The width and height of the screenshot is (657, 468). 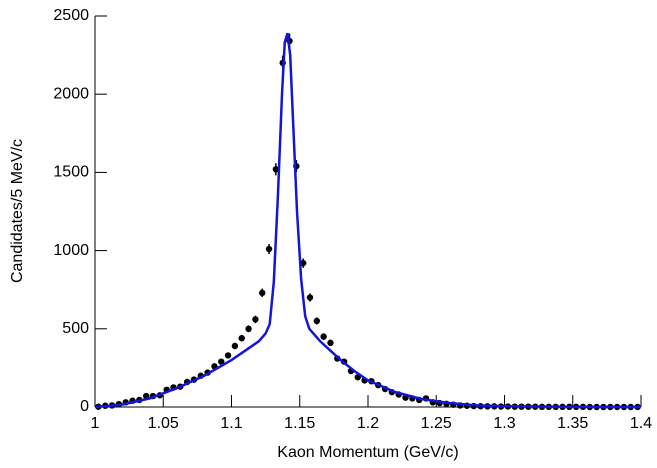 I want to click on x-tick-label: 1.1, so click(x=231, y=423).